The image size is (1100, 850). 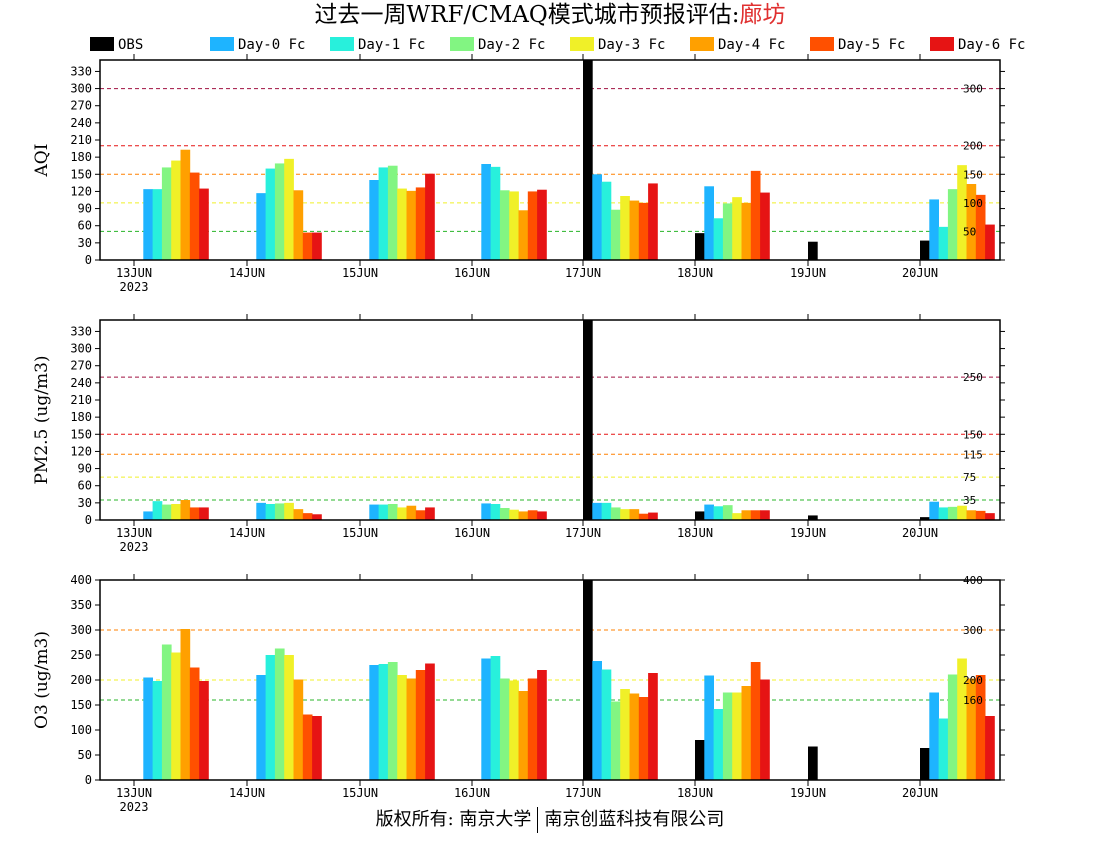 What do you see at coordinates (606, 724) in the screenshot?
I see `panel2-bar-s2-c4` at bounding box center [606, 724].